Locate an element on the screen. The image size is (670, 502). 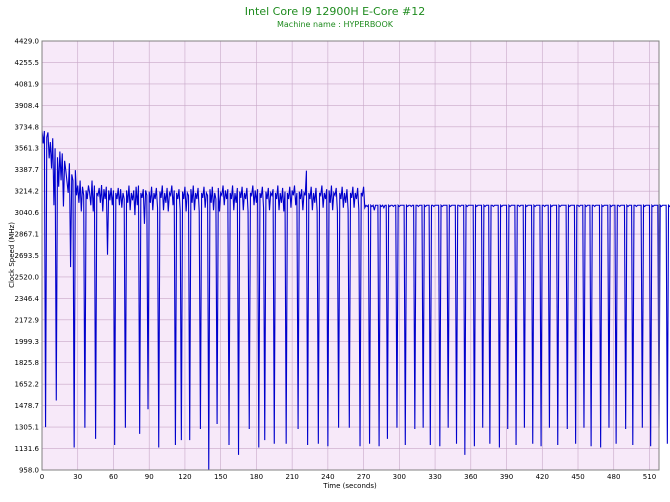
y-tick-label: 1825.8 is located at coordinates (27, 363).